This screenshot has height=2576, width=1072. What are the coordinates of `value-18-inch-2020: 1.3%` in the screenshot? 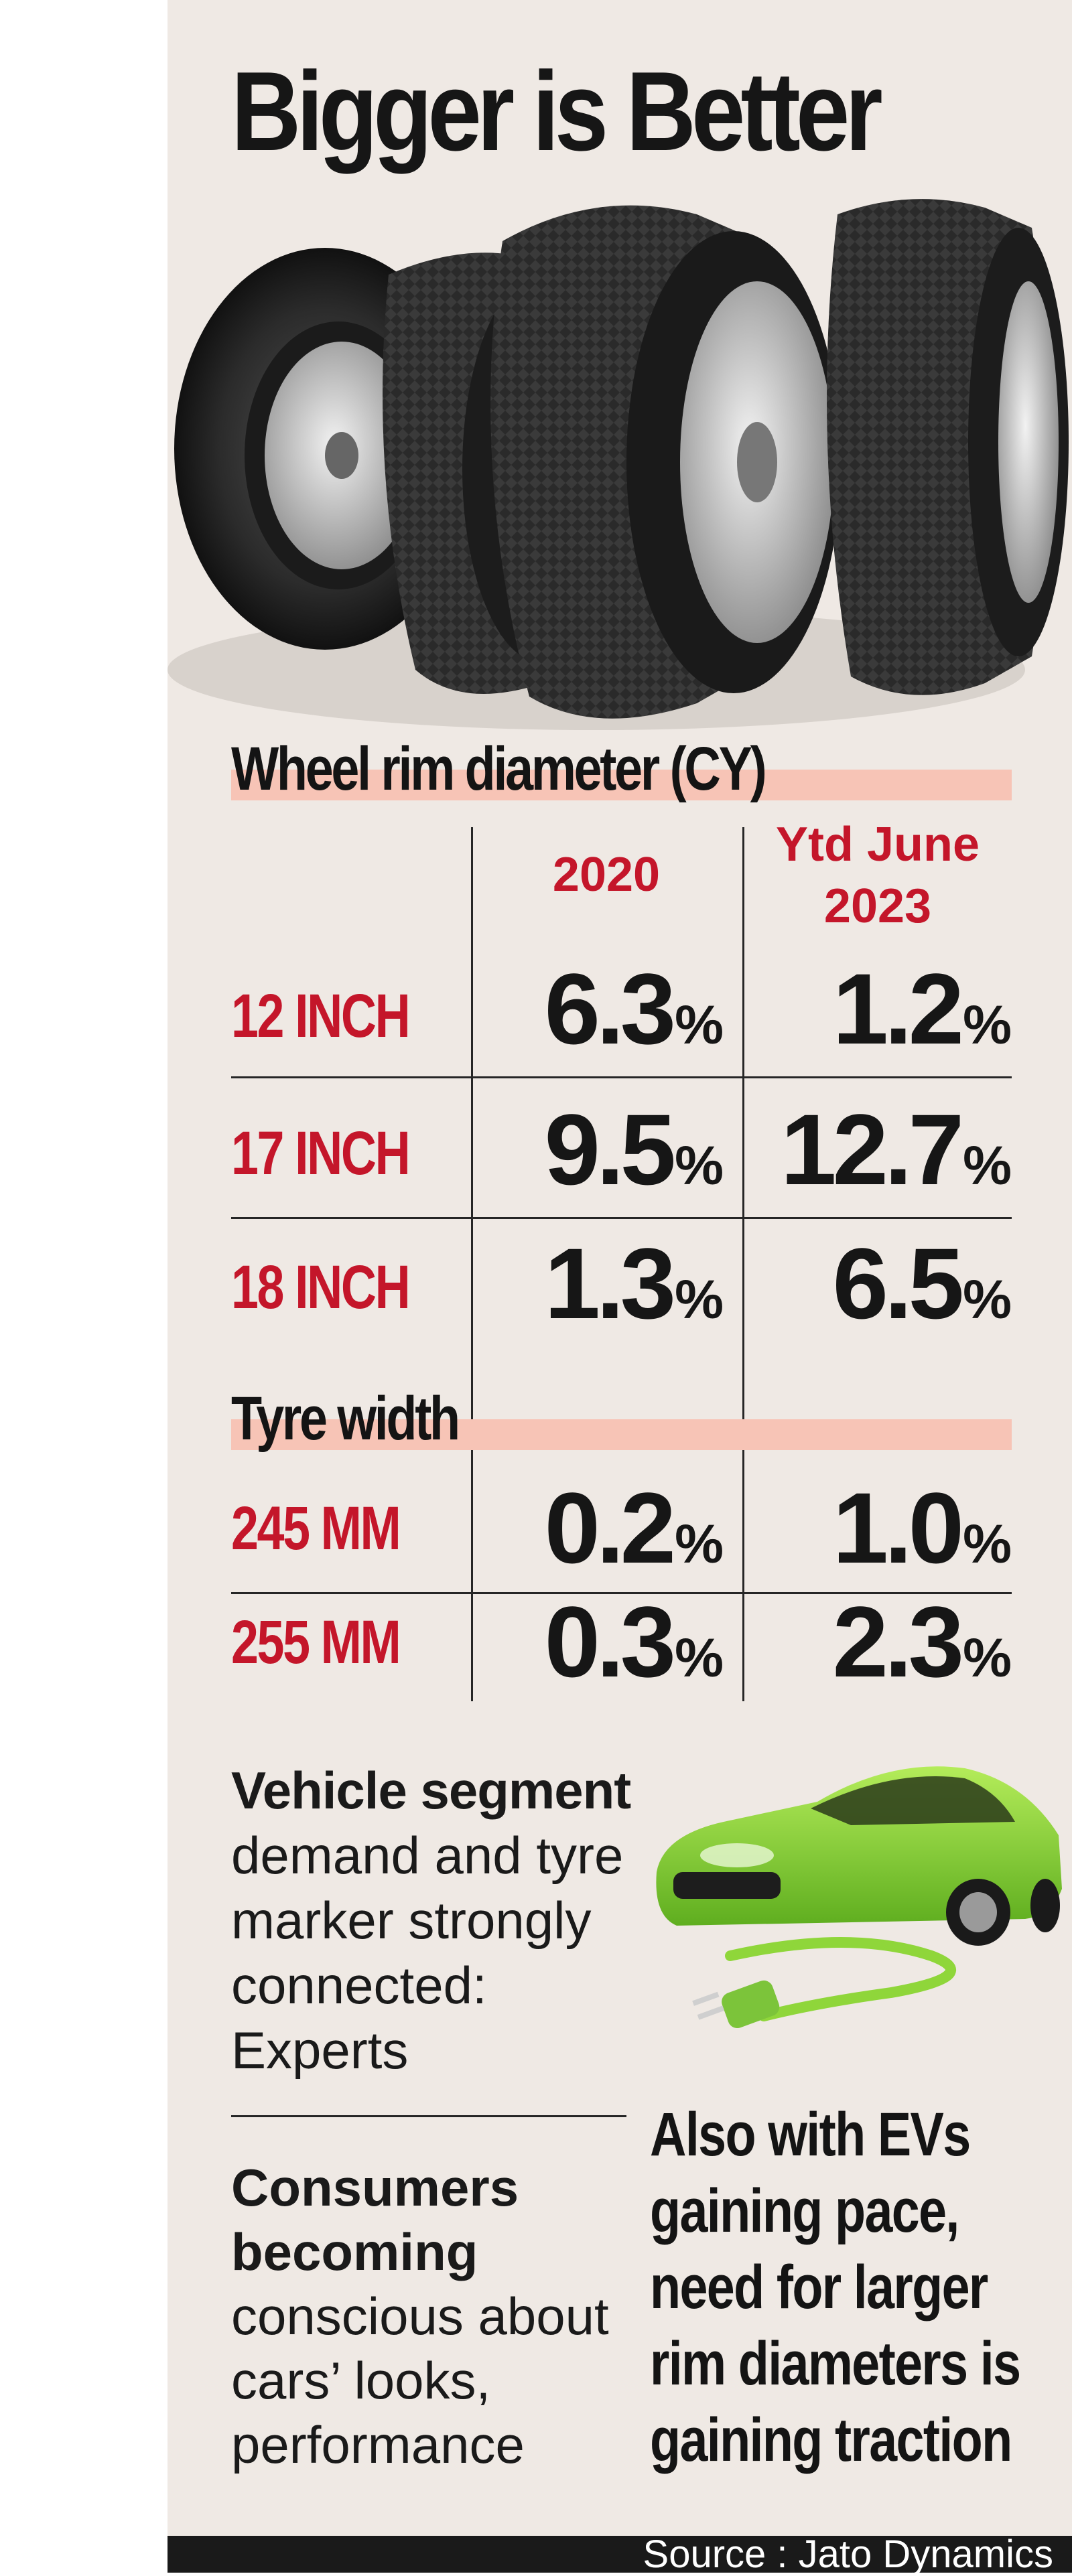 It's located at (634, 1283).